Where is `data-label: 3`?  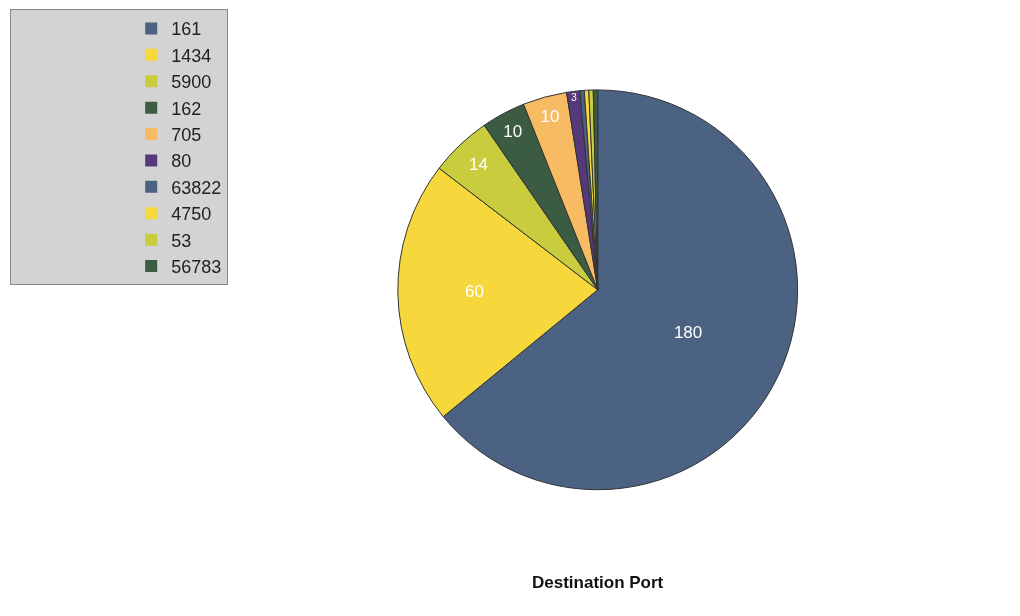
data-label: 3 is located at coordinates (574, 98).